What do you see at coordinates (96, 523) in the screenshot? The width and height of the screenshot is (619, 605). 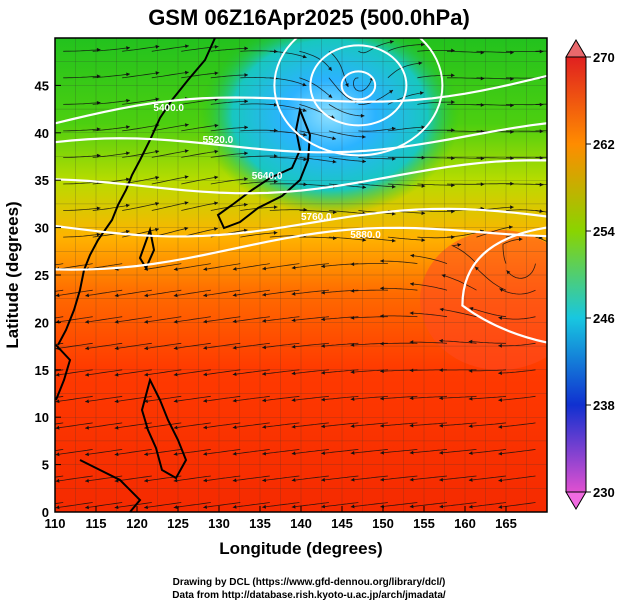 I see `x-tick-label: 115` at bounding box center [96, 523].